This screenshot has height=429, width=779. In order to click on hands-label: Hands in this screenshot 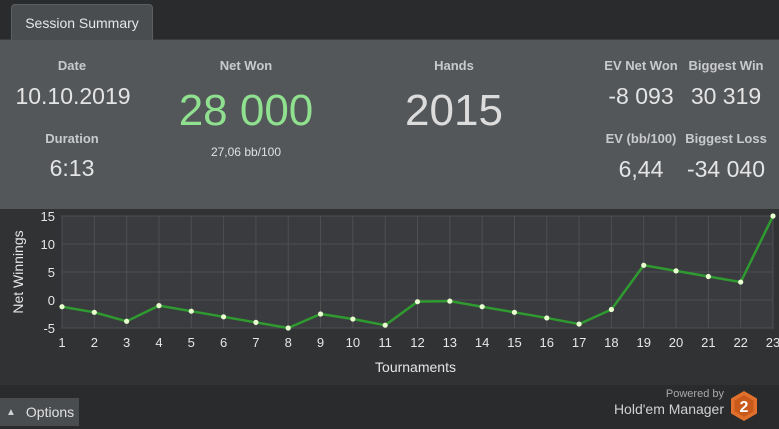, I will do `click(454, 65)`.